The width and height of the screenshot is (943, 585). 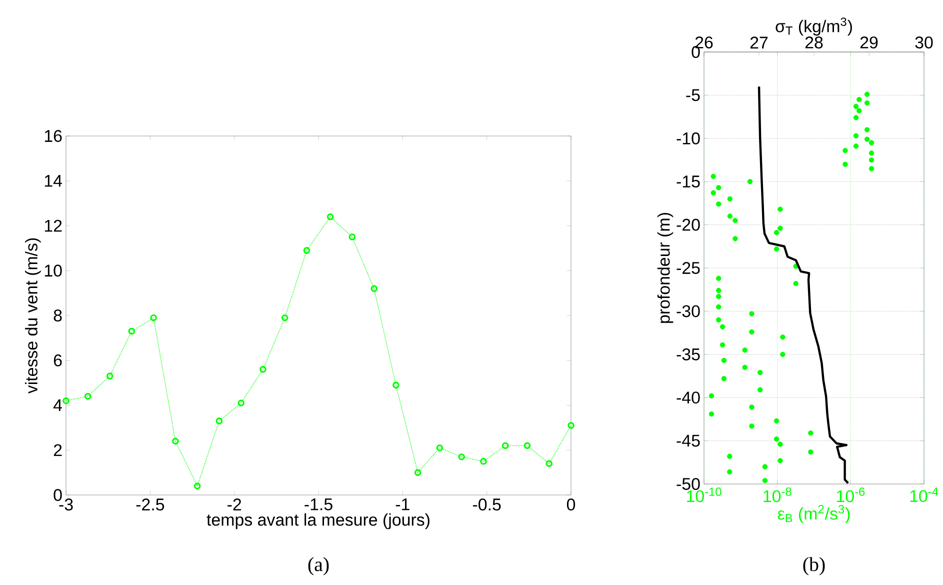 I want to click on y-tick-label: -35, so click(x=688, y=354).